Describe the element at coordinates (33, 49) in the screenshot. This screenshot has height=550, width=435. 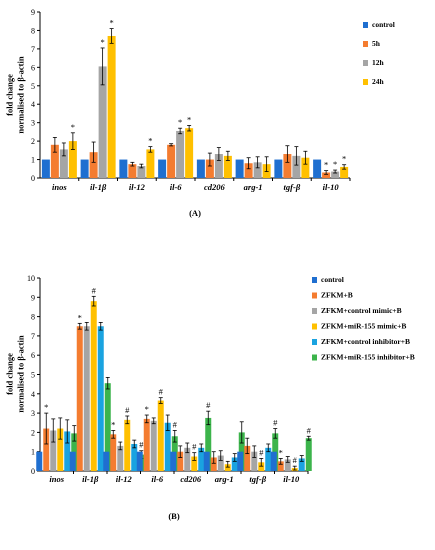
I see `chart-1-y-tick-label: 7` at that location.